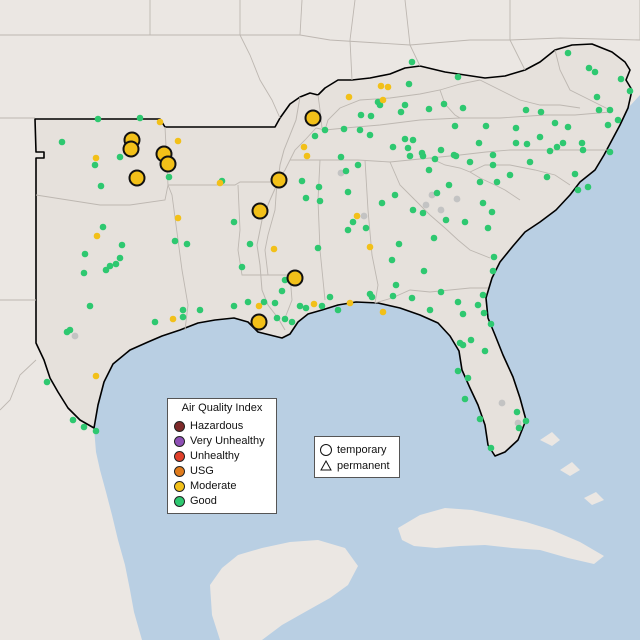 This screenshot has width=640, height=640. I want to click on legend-item-moderate: Moderate, so click(205, 486).